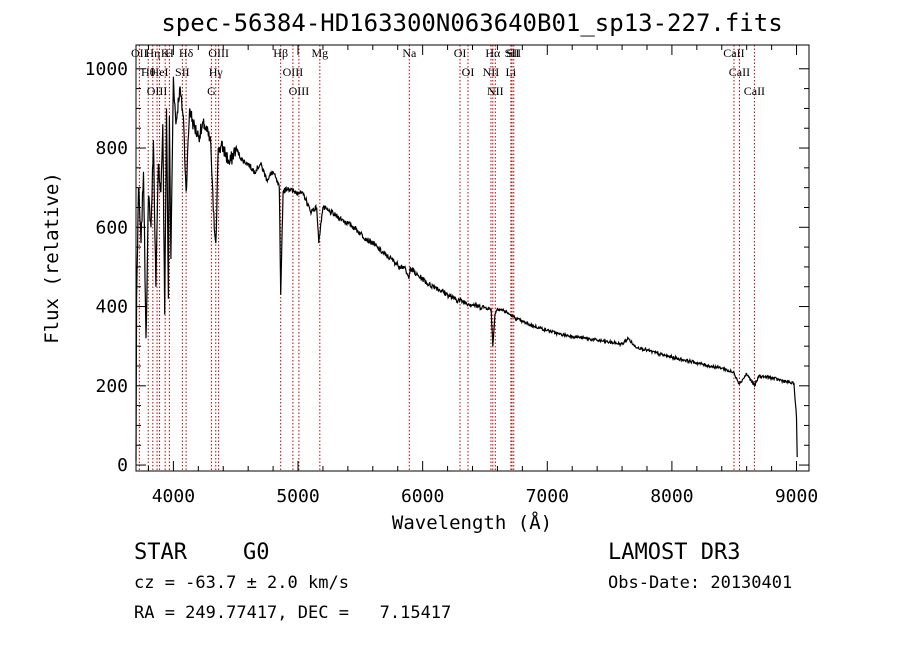 The height and width of the screenshot is (649, 900). What do you see at coordinates (139, 53) in the screenshot?
I see `spectral-line-label: OII` at bounding box center [139, 53].